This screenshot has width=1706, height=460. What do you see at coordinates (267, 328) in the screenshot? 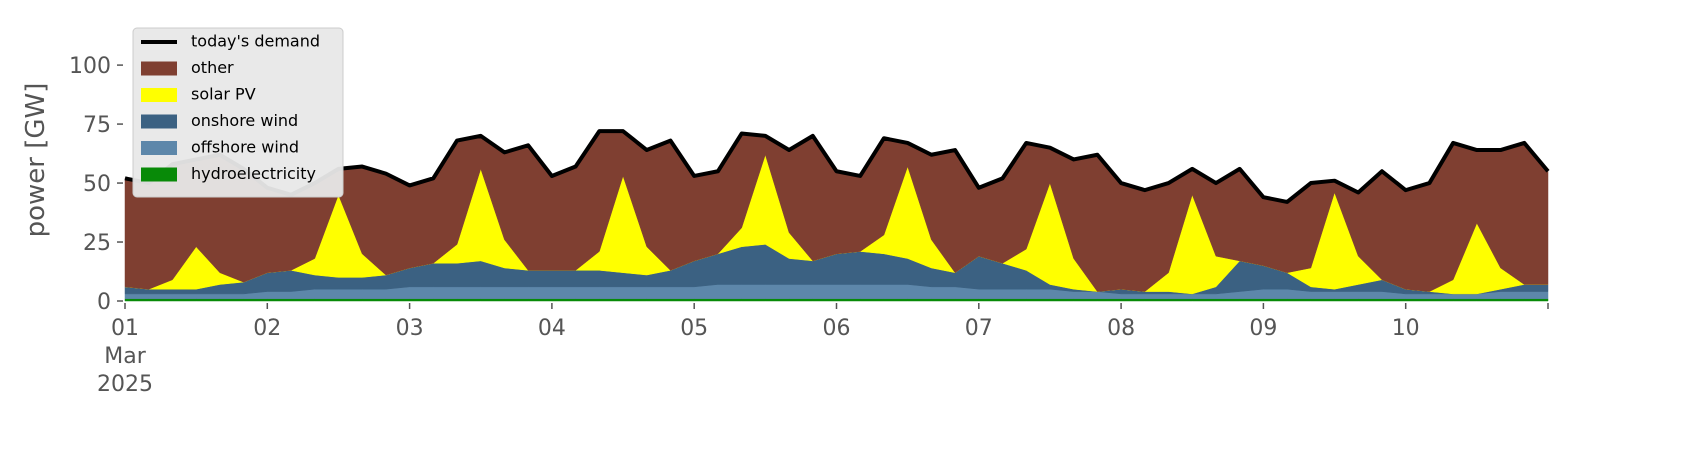
I see `x-tick-label: 02` at bounding box center [267, 328].